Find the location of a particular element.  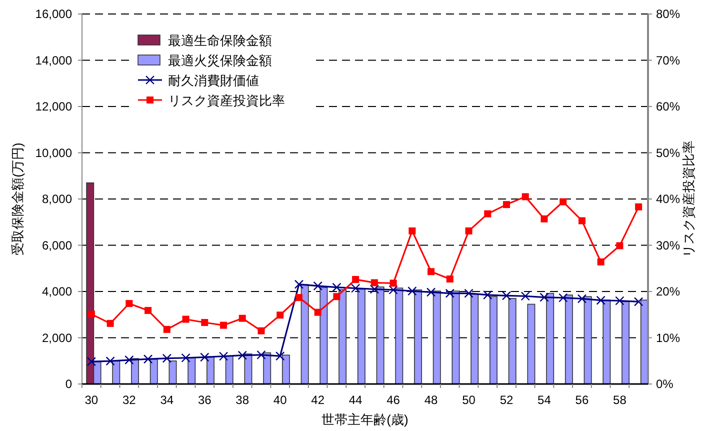

x-tick-label: 42 is located at coordinates (318, 400).